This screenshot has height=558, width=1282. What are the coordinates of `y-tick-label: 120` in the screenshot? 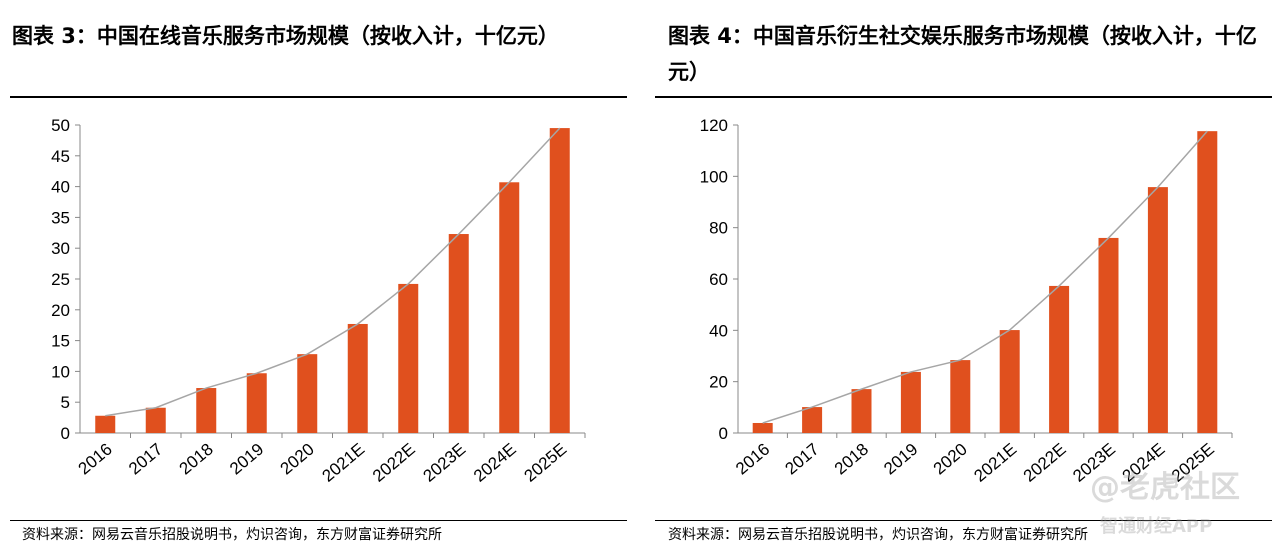 It's located at (714, 125).